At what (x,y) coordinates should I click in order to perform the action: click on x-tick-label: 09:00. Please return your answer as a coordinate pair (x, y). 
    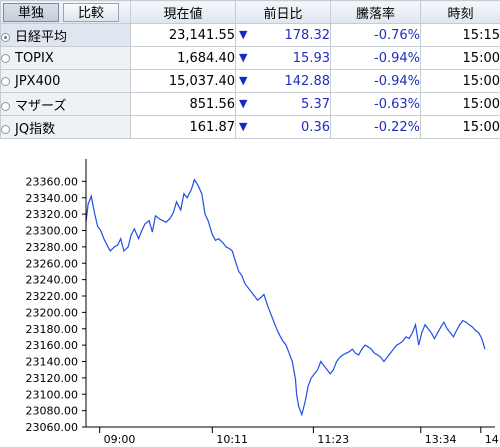
    Looking at the image, I should click on (120, 439).